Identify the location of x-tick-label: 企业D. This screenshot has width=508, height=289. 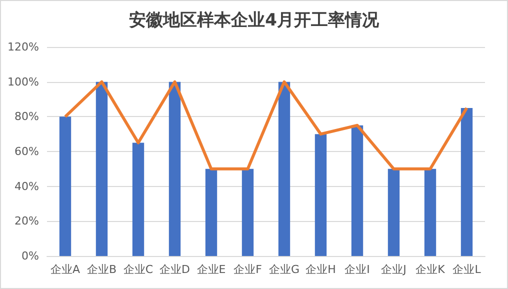
(175, 269).